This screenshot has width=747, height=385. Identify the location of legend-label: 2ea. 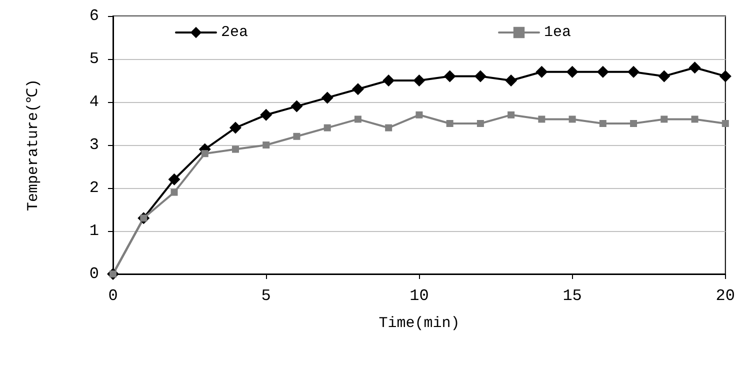
(234, 32).